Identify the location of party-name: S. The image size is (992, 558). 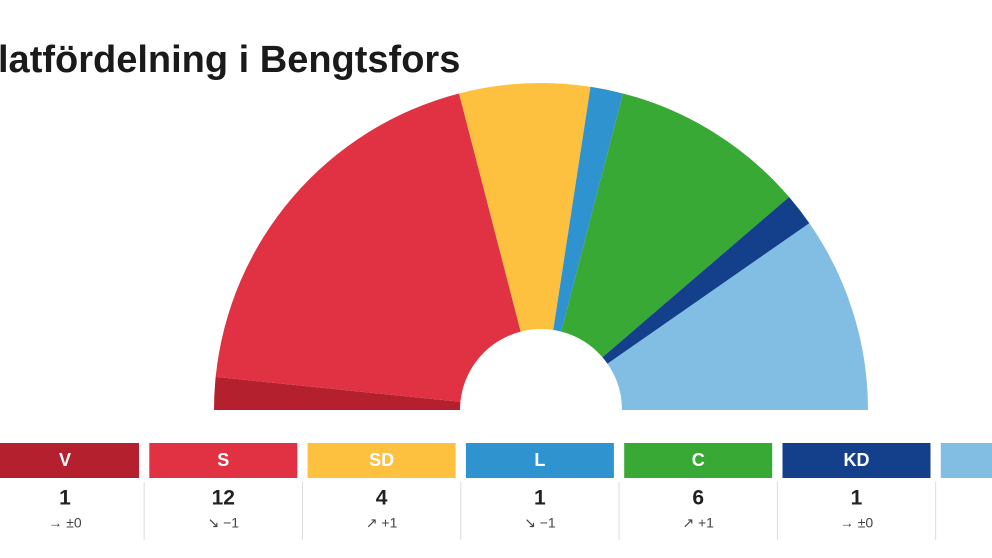
(223, 460).